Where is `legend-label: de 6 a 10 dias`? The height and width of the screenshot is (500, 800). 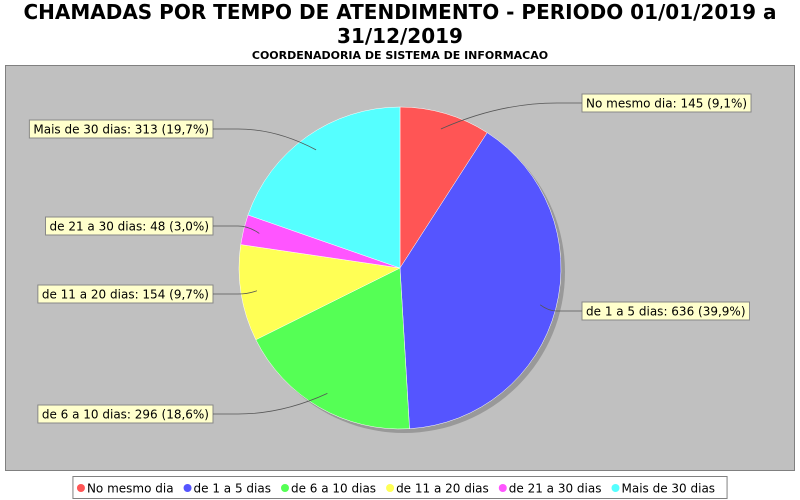
legend-label: de 6 a 10 dias is located at coordinates (333, 489).